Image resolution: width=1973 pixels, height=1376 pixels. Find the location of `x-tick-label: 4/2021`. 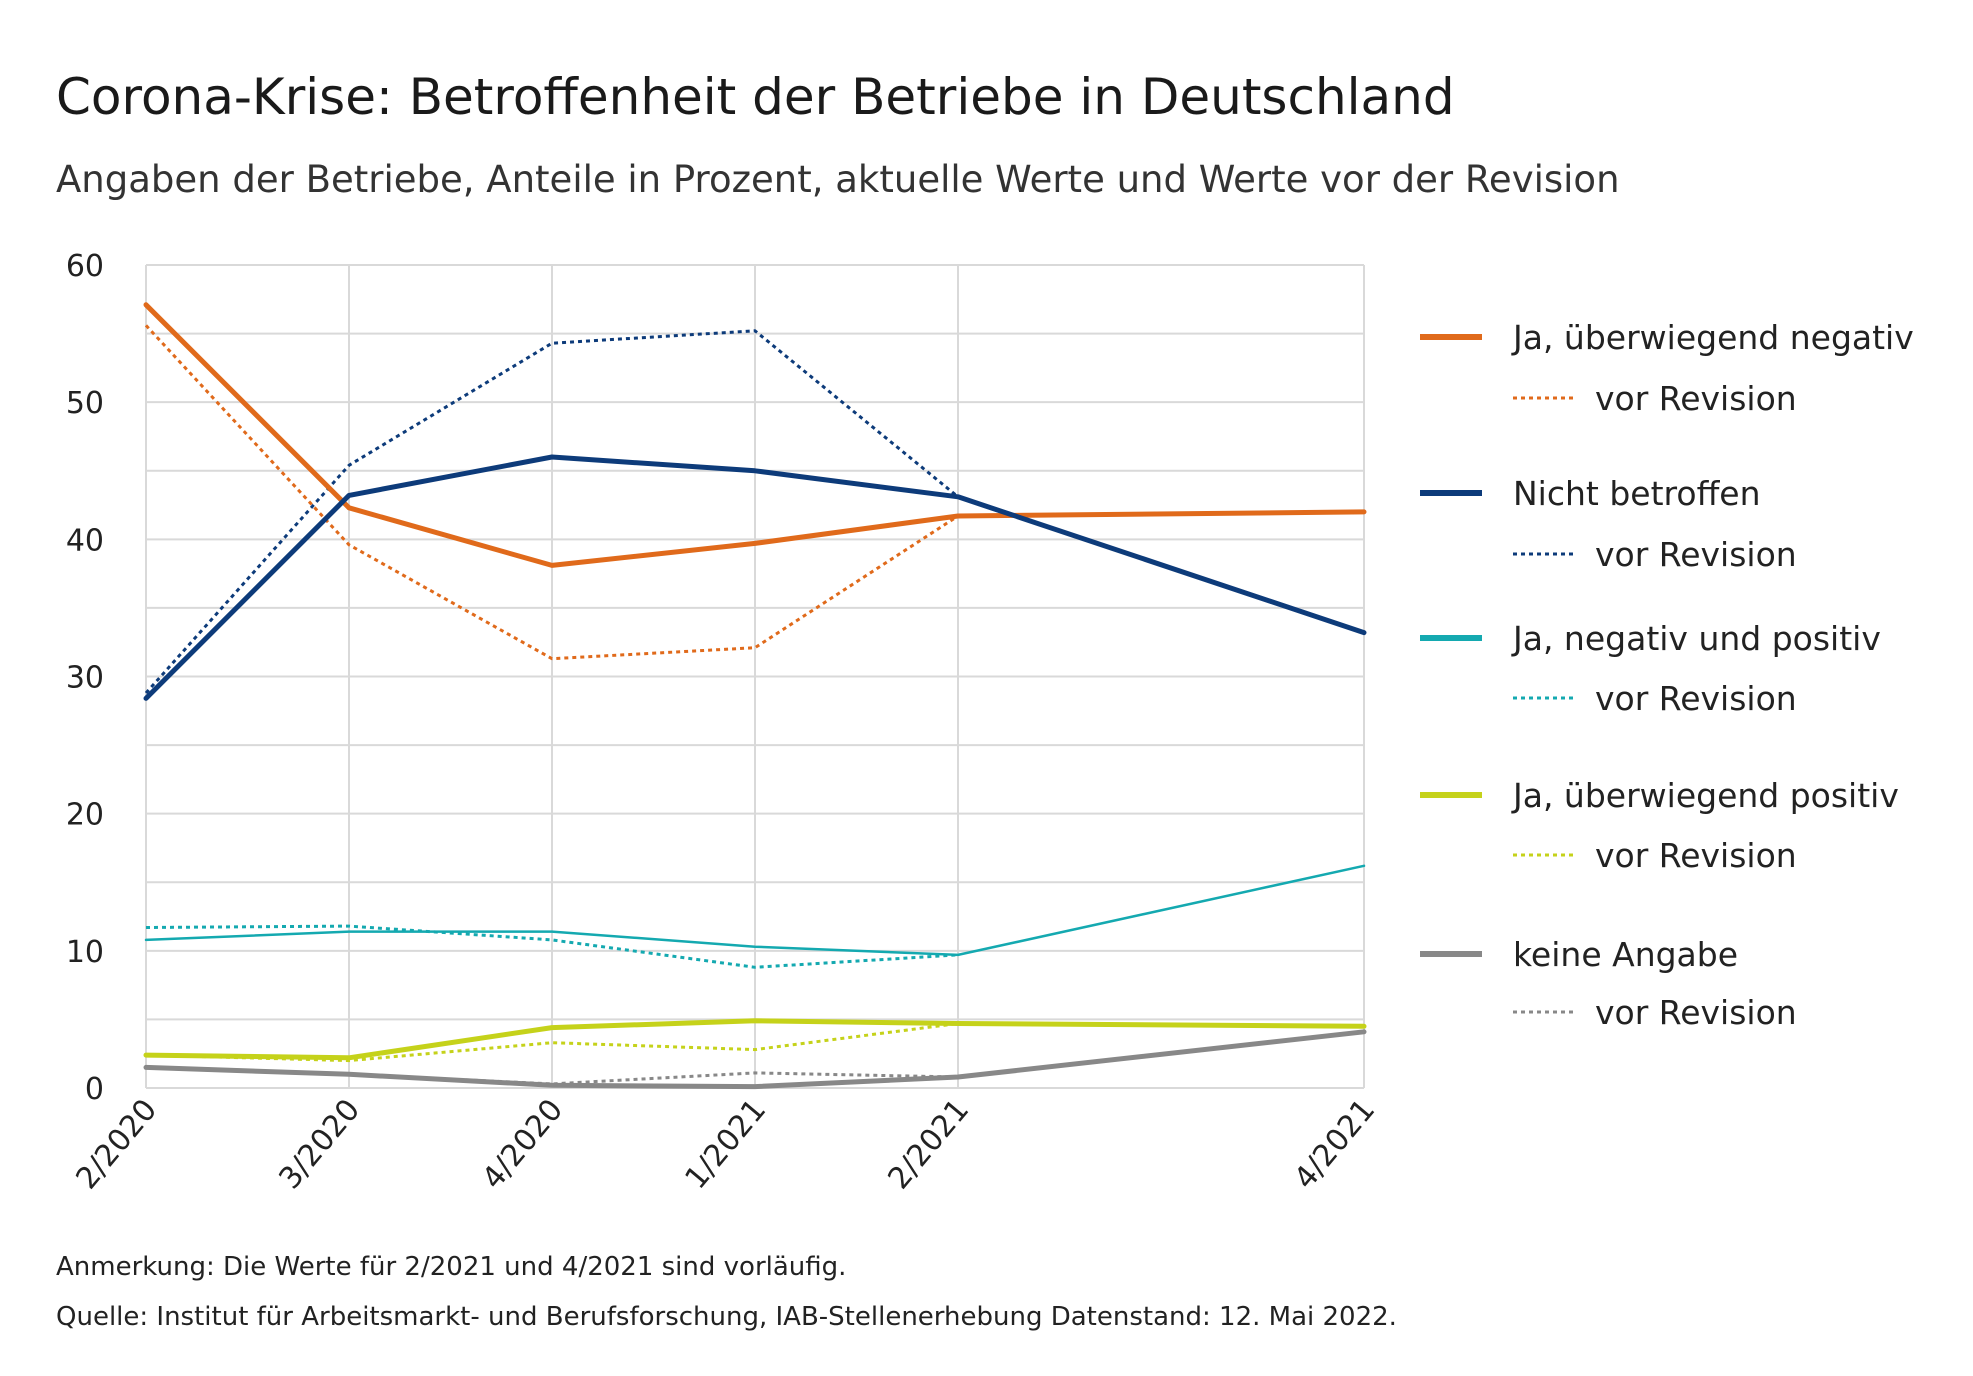

x-tick-label: 4/2021 is located at coordinates (1334, 1144).